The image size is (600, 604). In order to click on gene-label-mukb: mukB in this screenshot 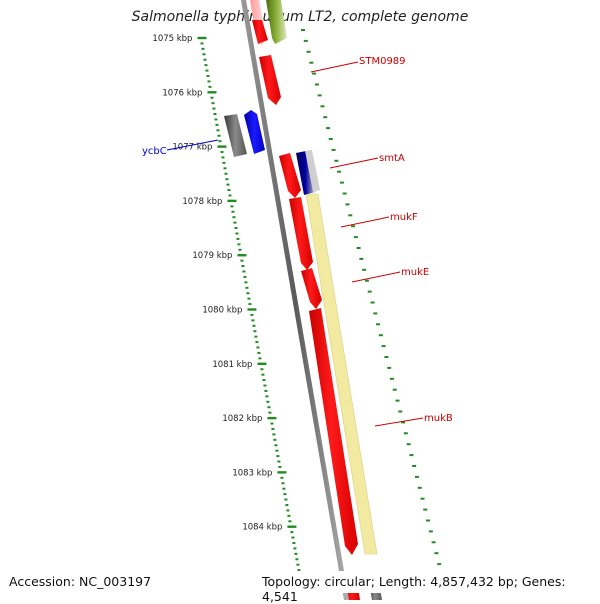, I will do `click(438, 418)`.